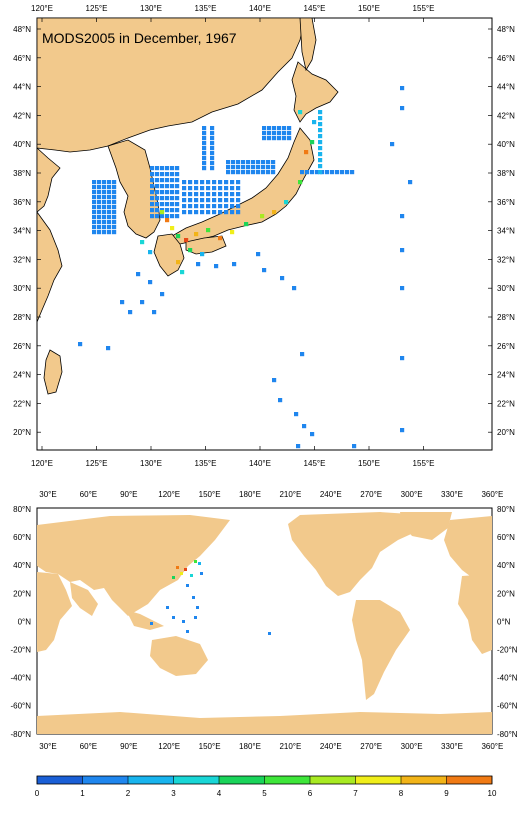 The width and height of the screenshot is (529, 813). What do you see at coordinates (151, 8) in the screenshot?
I see `lon-tick-label: 130°E` at bounding box center [151, 8].